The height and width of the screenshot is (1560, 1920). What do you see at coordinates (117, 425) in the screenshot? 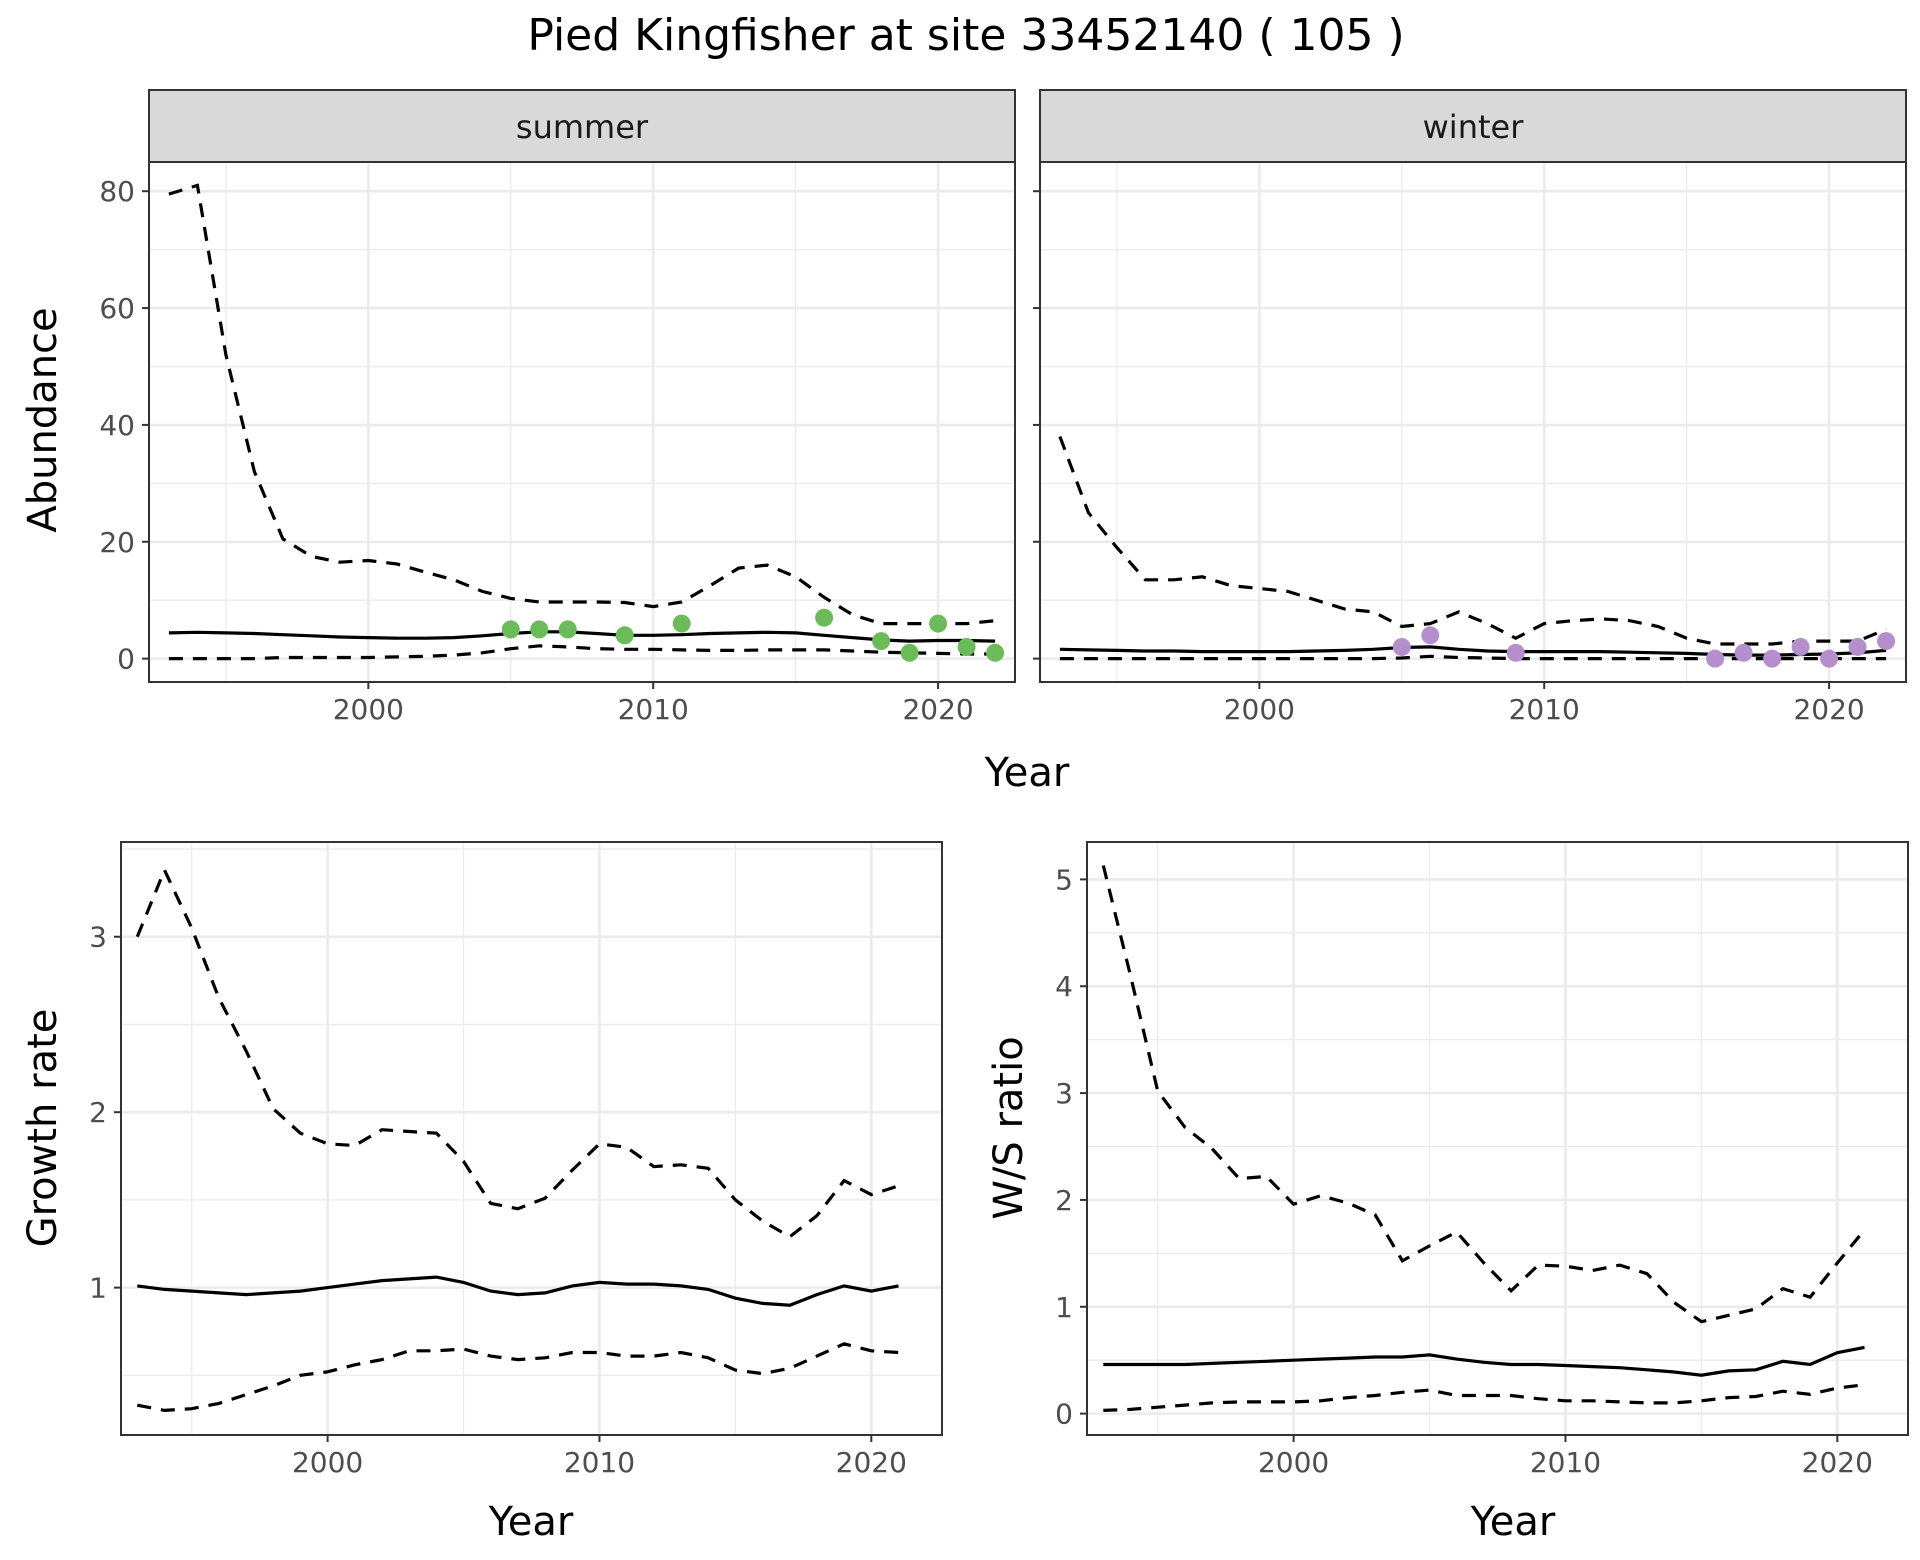
I see `y-tick-label: 40` at bounding box center [117, 425].